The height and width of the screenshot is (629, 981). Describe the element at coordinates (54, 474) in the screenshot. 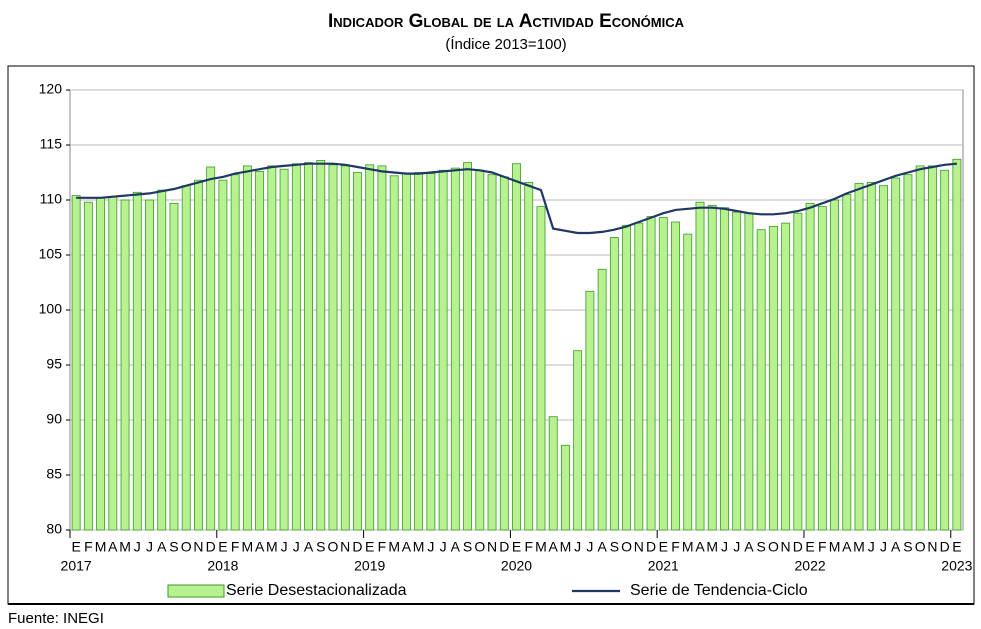

I see `y-tick-label: 85` at that location.